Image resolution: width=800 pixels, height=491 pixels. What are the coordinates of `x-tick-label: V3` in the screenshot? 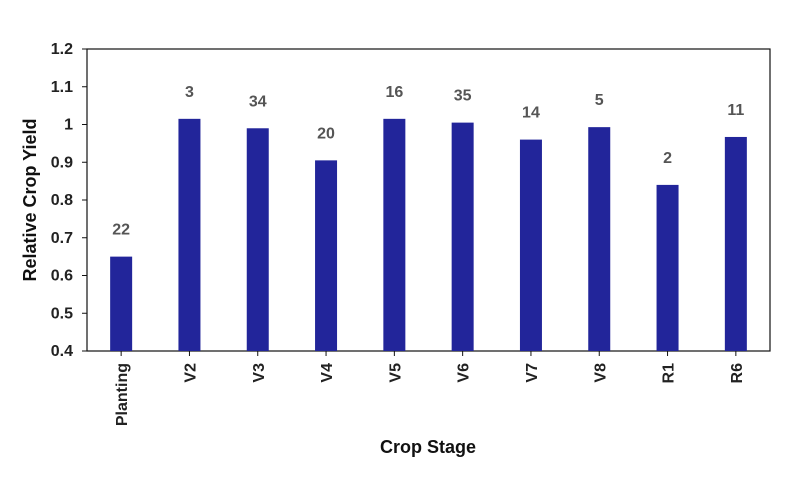 It's located at (259, 373).